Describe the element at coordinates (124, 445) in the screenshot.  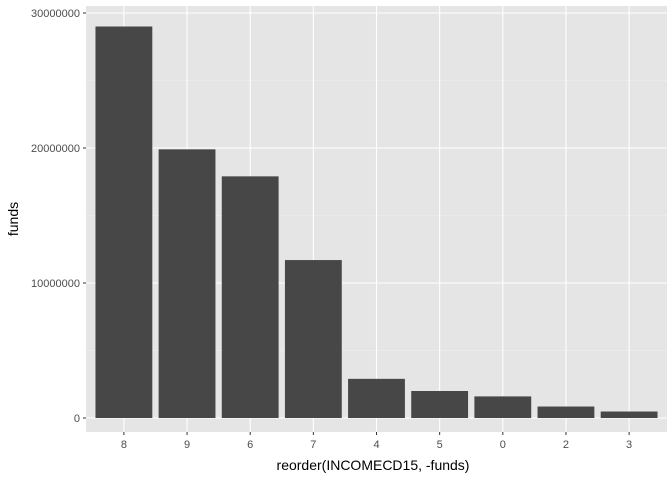
I see `x-tick-label: 8` at that location.